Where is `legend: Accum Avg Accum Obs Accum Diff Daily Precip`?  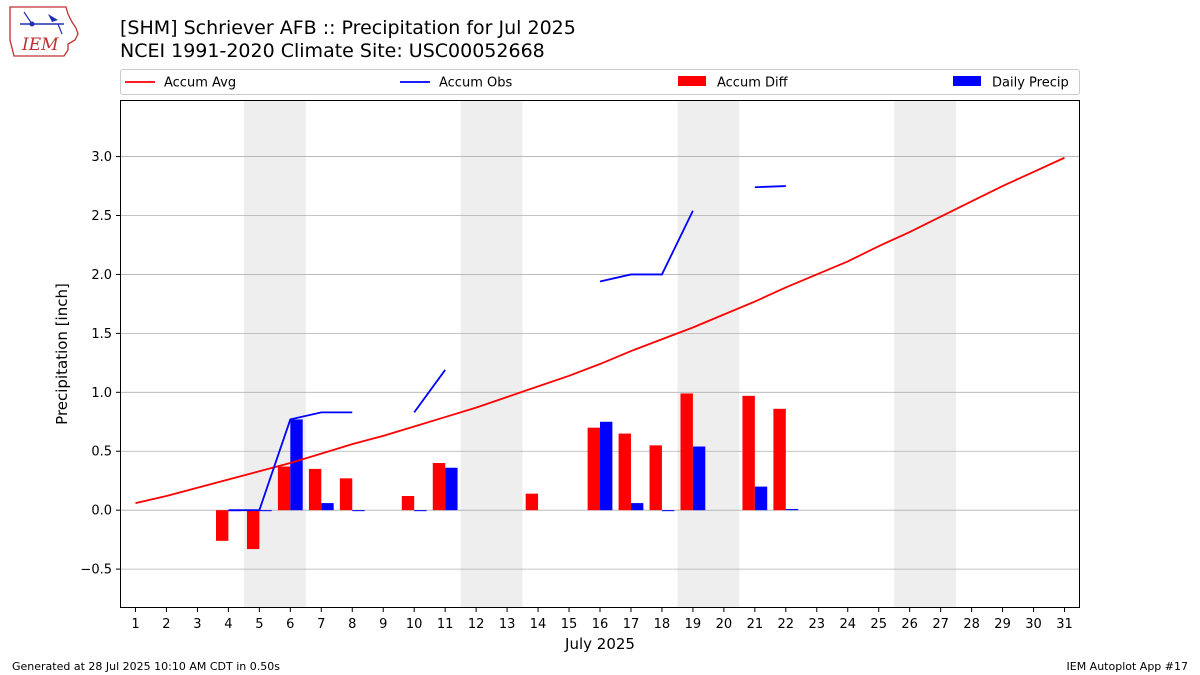
legend: Accum Avg Accum Obs Accum Diff Daily Precip is located at coordinates (600, 82).